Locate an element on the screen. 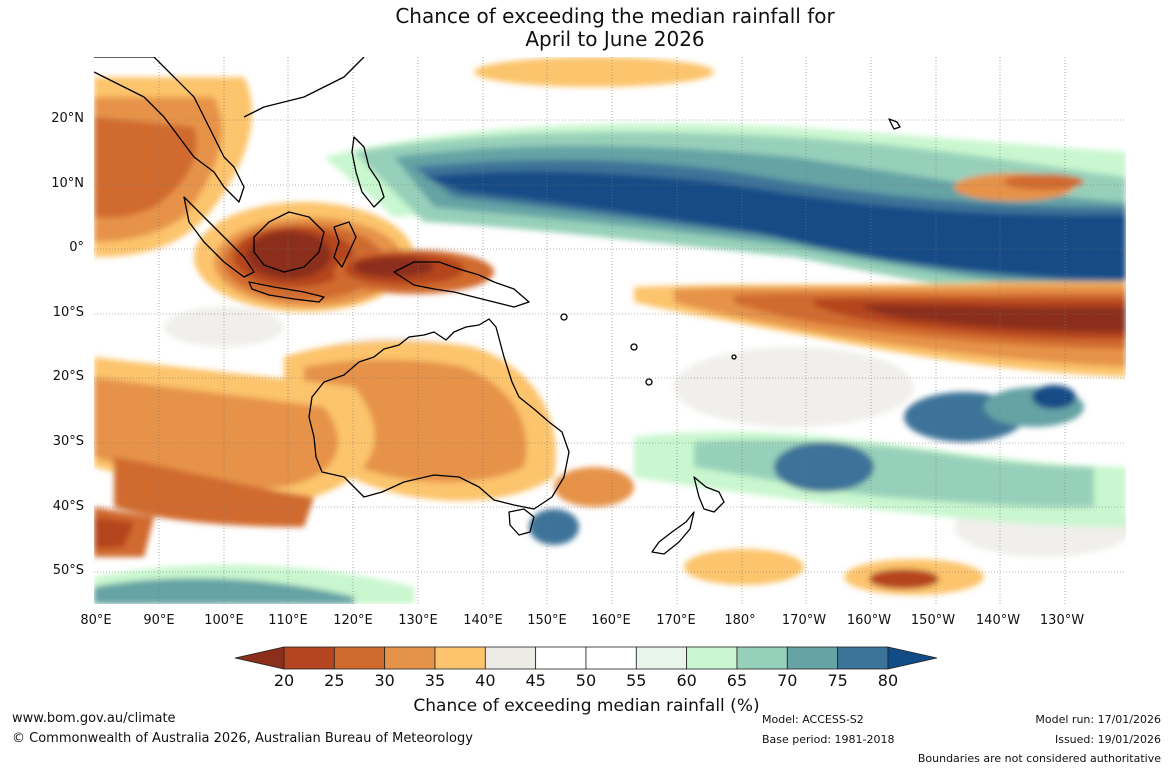  coastline-borneo is located at coordinates (289, 242).